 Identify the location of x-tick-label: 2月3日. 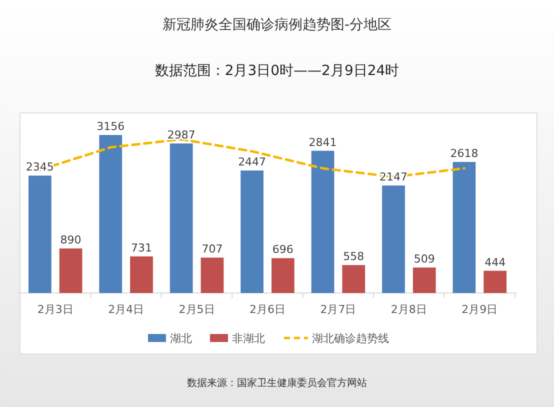
(55, 309).